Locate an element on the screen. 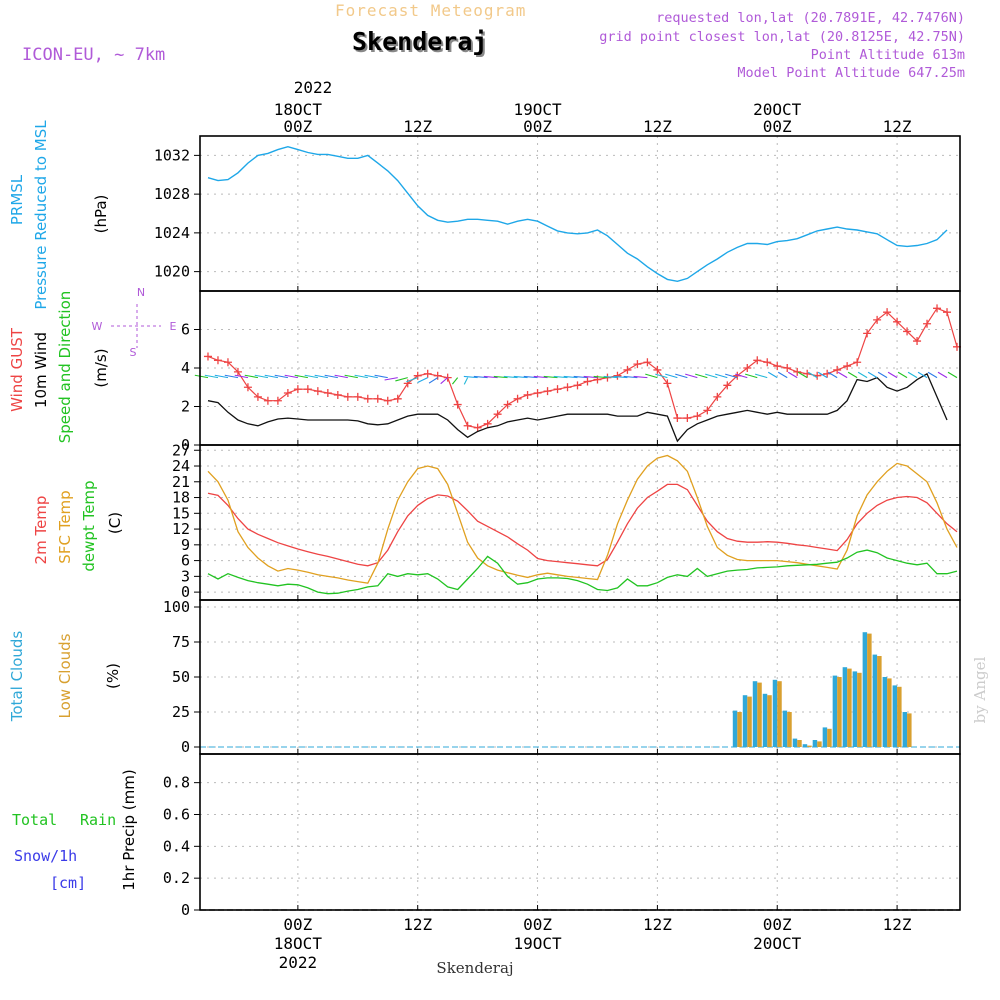 The height and width of the screenshot is (1000, 1000). bottom-time-label-1-0: 12Z is located at coordinates (417, 924).